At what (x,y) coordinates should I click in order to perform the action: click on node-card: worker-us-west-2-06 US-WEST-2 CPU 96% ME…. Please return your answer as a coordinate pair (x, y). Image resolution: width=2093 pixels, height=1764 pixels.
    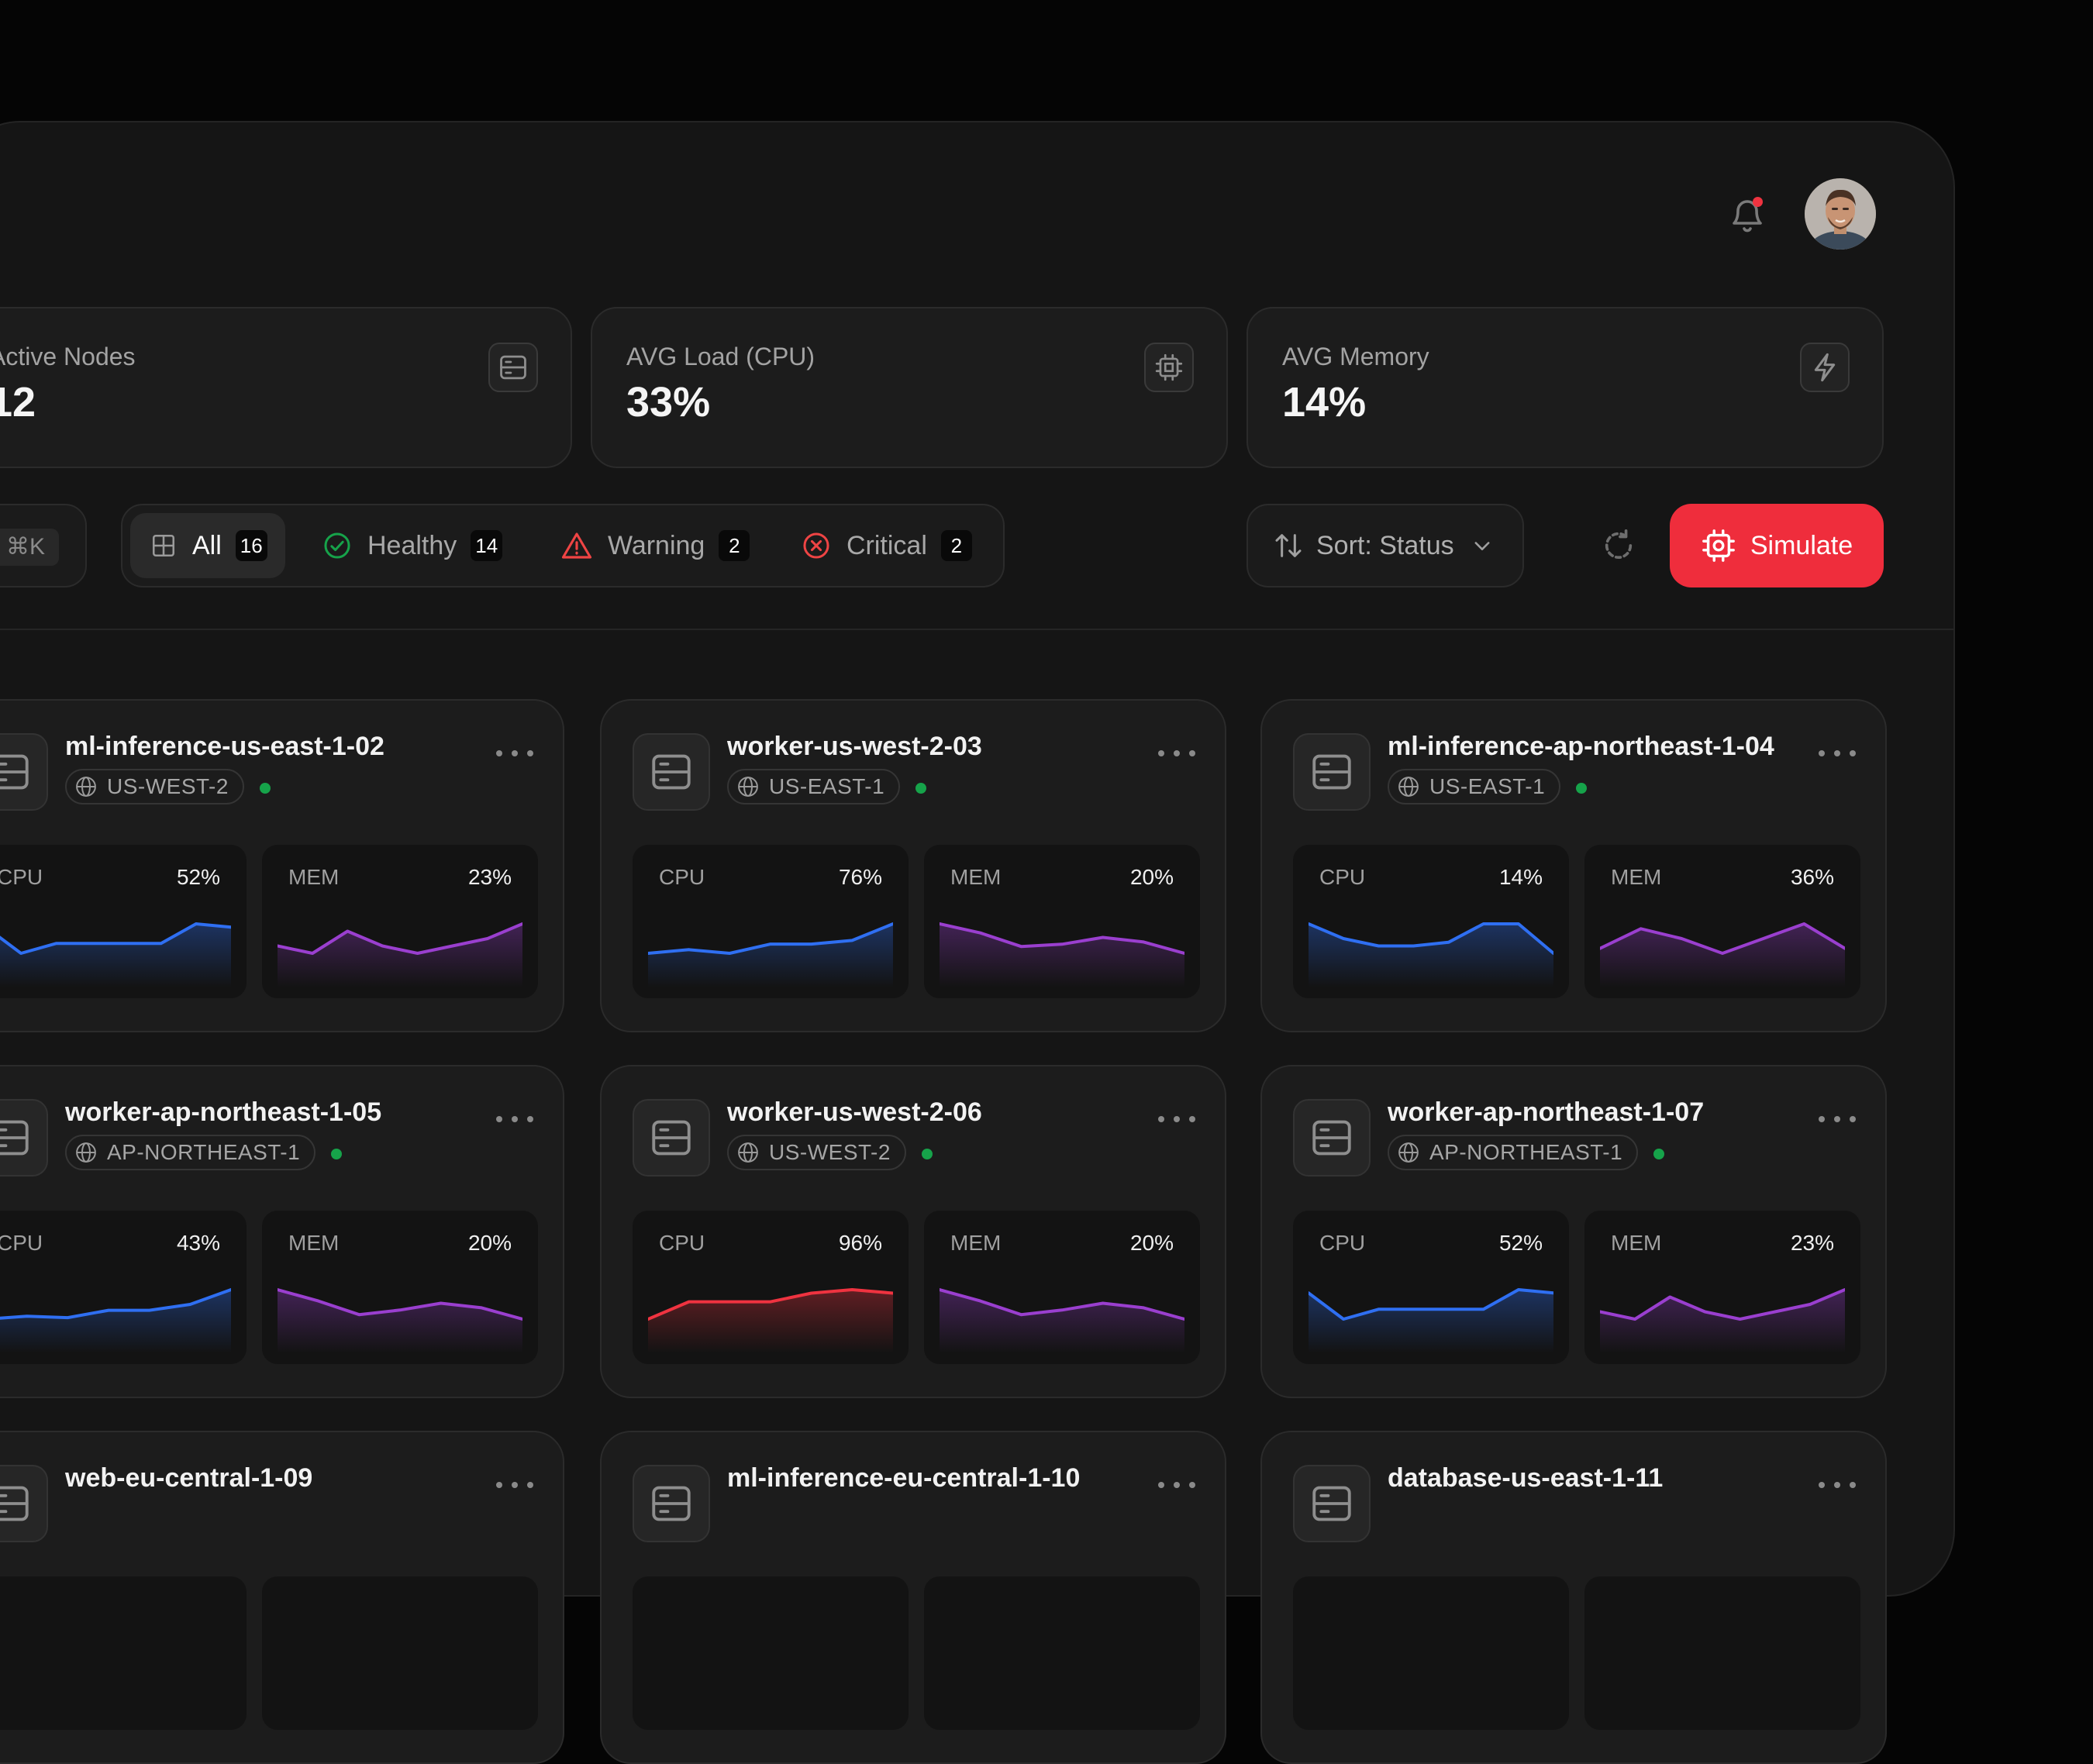
    Looking at the image, I should click on (913, 1231).